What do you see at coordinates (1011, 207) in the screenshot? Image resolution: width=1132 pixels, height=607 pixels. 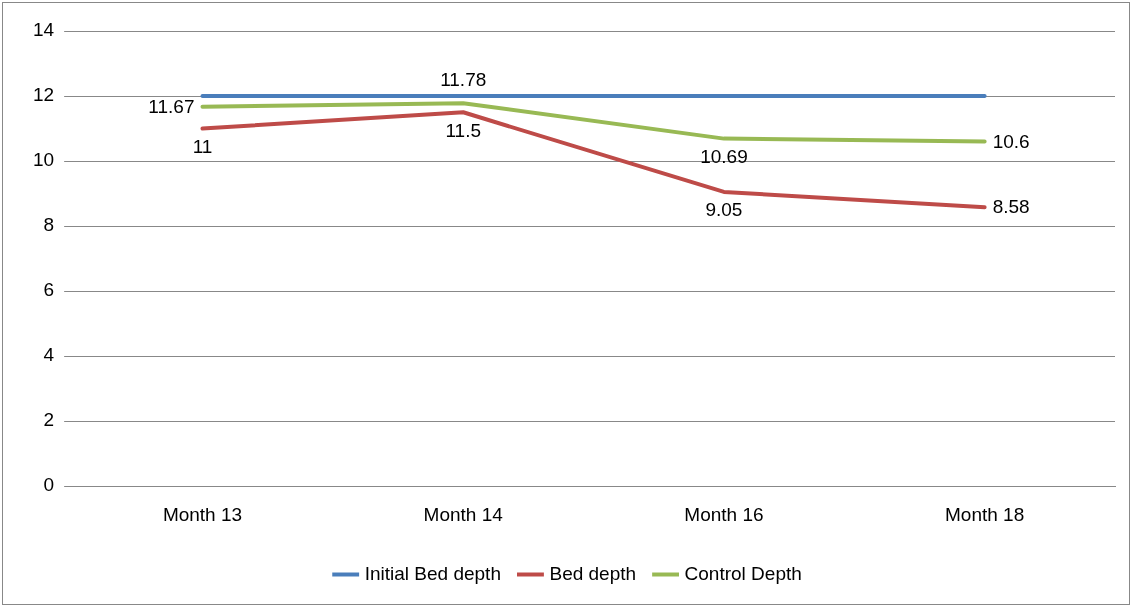 I see `data-label: 8.58` at bounding box center [1011, 207].